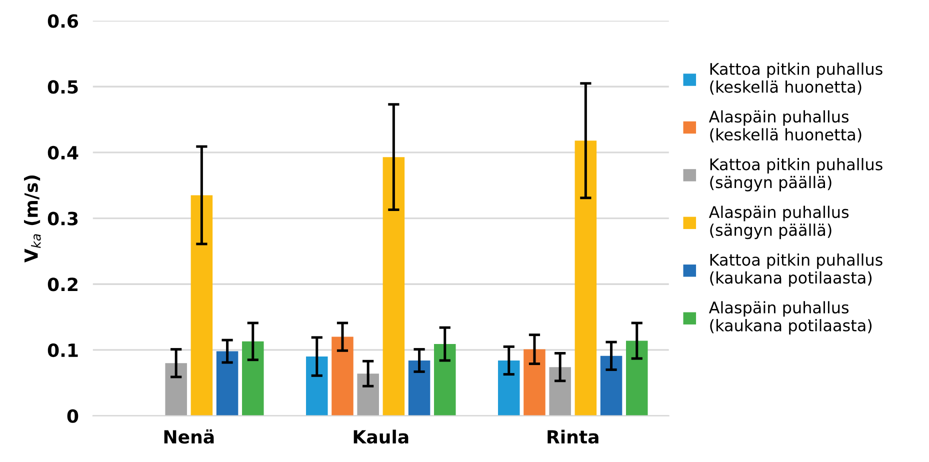  What do you see at coordinates (381, 437) in the screenshot?
I see `x-tick-label: Kaula` at bounding box center [381, 437].